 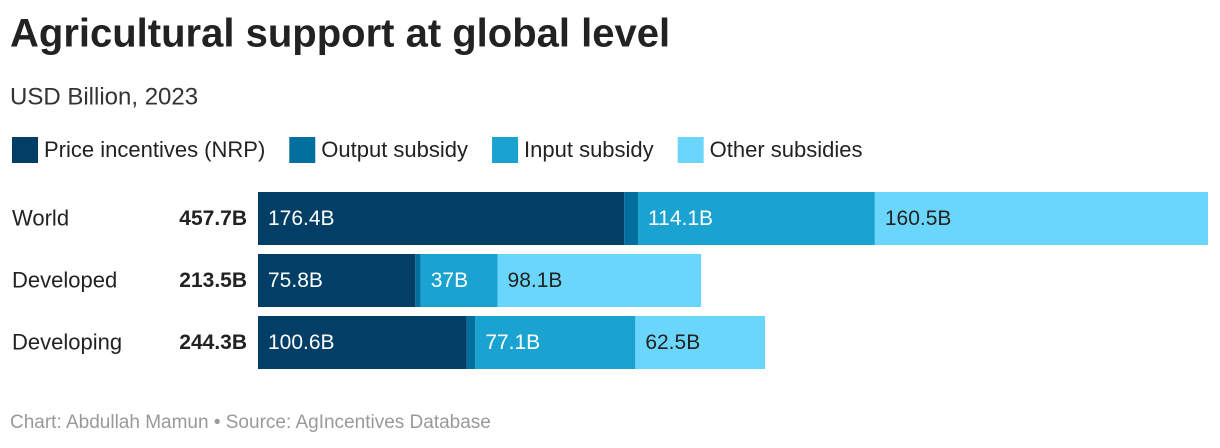 I want to click on legend-label: Output subsidy, so click(x=394, y=149).